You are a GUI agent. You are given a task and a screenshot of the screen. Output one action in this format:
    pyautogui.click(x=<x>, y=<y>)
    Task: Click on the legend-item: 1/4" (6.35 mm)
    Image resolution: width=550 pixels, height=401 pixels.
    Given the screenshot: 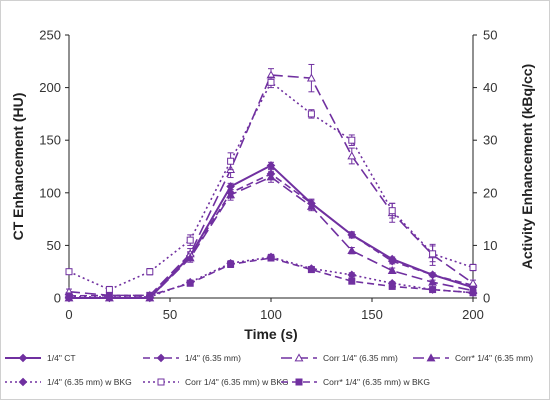 What is the action you would take?
    pyautogui.click(x=192, y=358)
    